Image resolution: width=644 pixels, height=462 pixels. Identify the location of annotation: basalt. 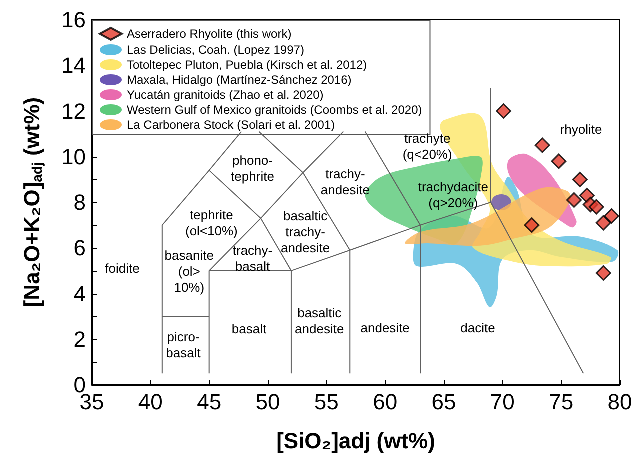
(249, 329).